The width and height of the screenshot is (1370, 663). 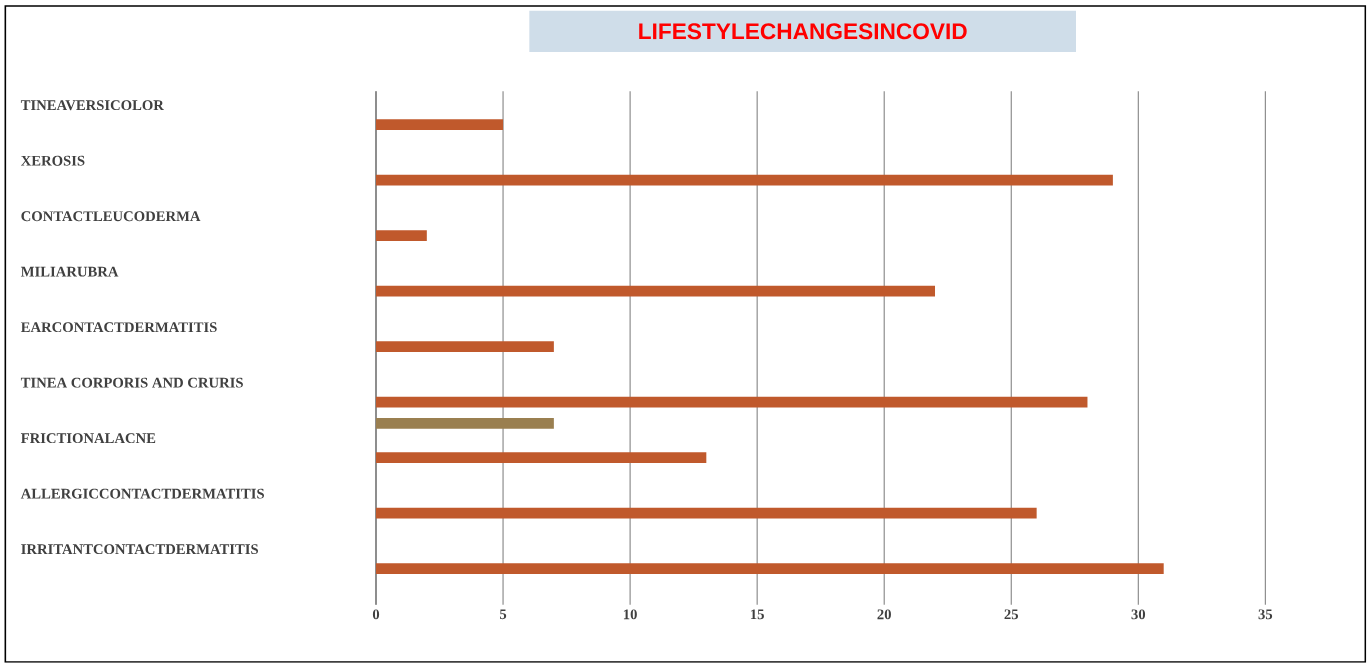 What do you see at coordinates (630, 614) in the screenshot?
I see `x-tick-label: 10` at bounding box center [630, 614].